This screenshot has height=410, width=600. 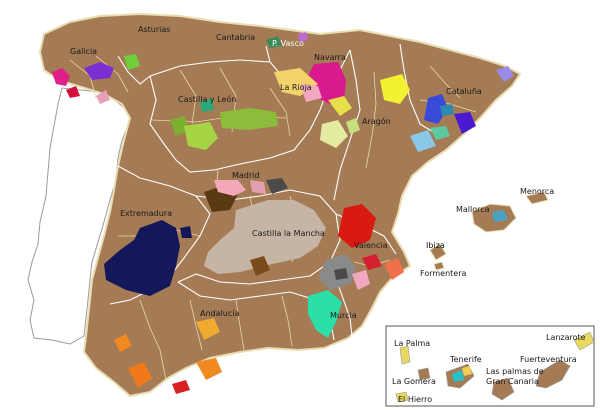 What do you see at coordinates (245, 175) in the screenshot?
I see `label-madrid: Madrid` at bounding box center [245, 175].